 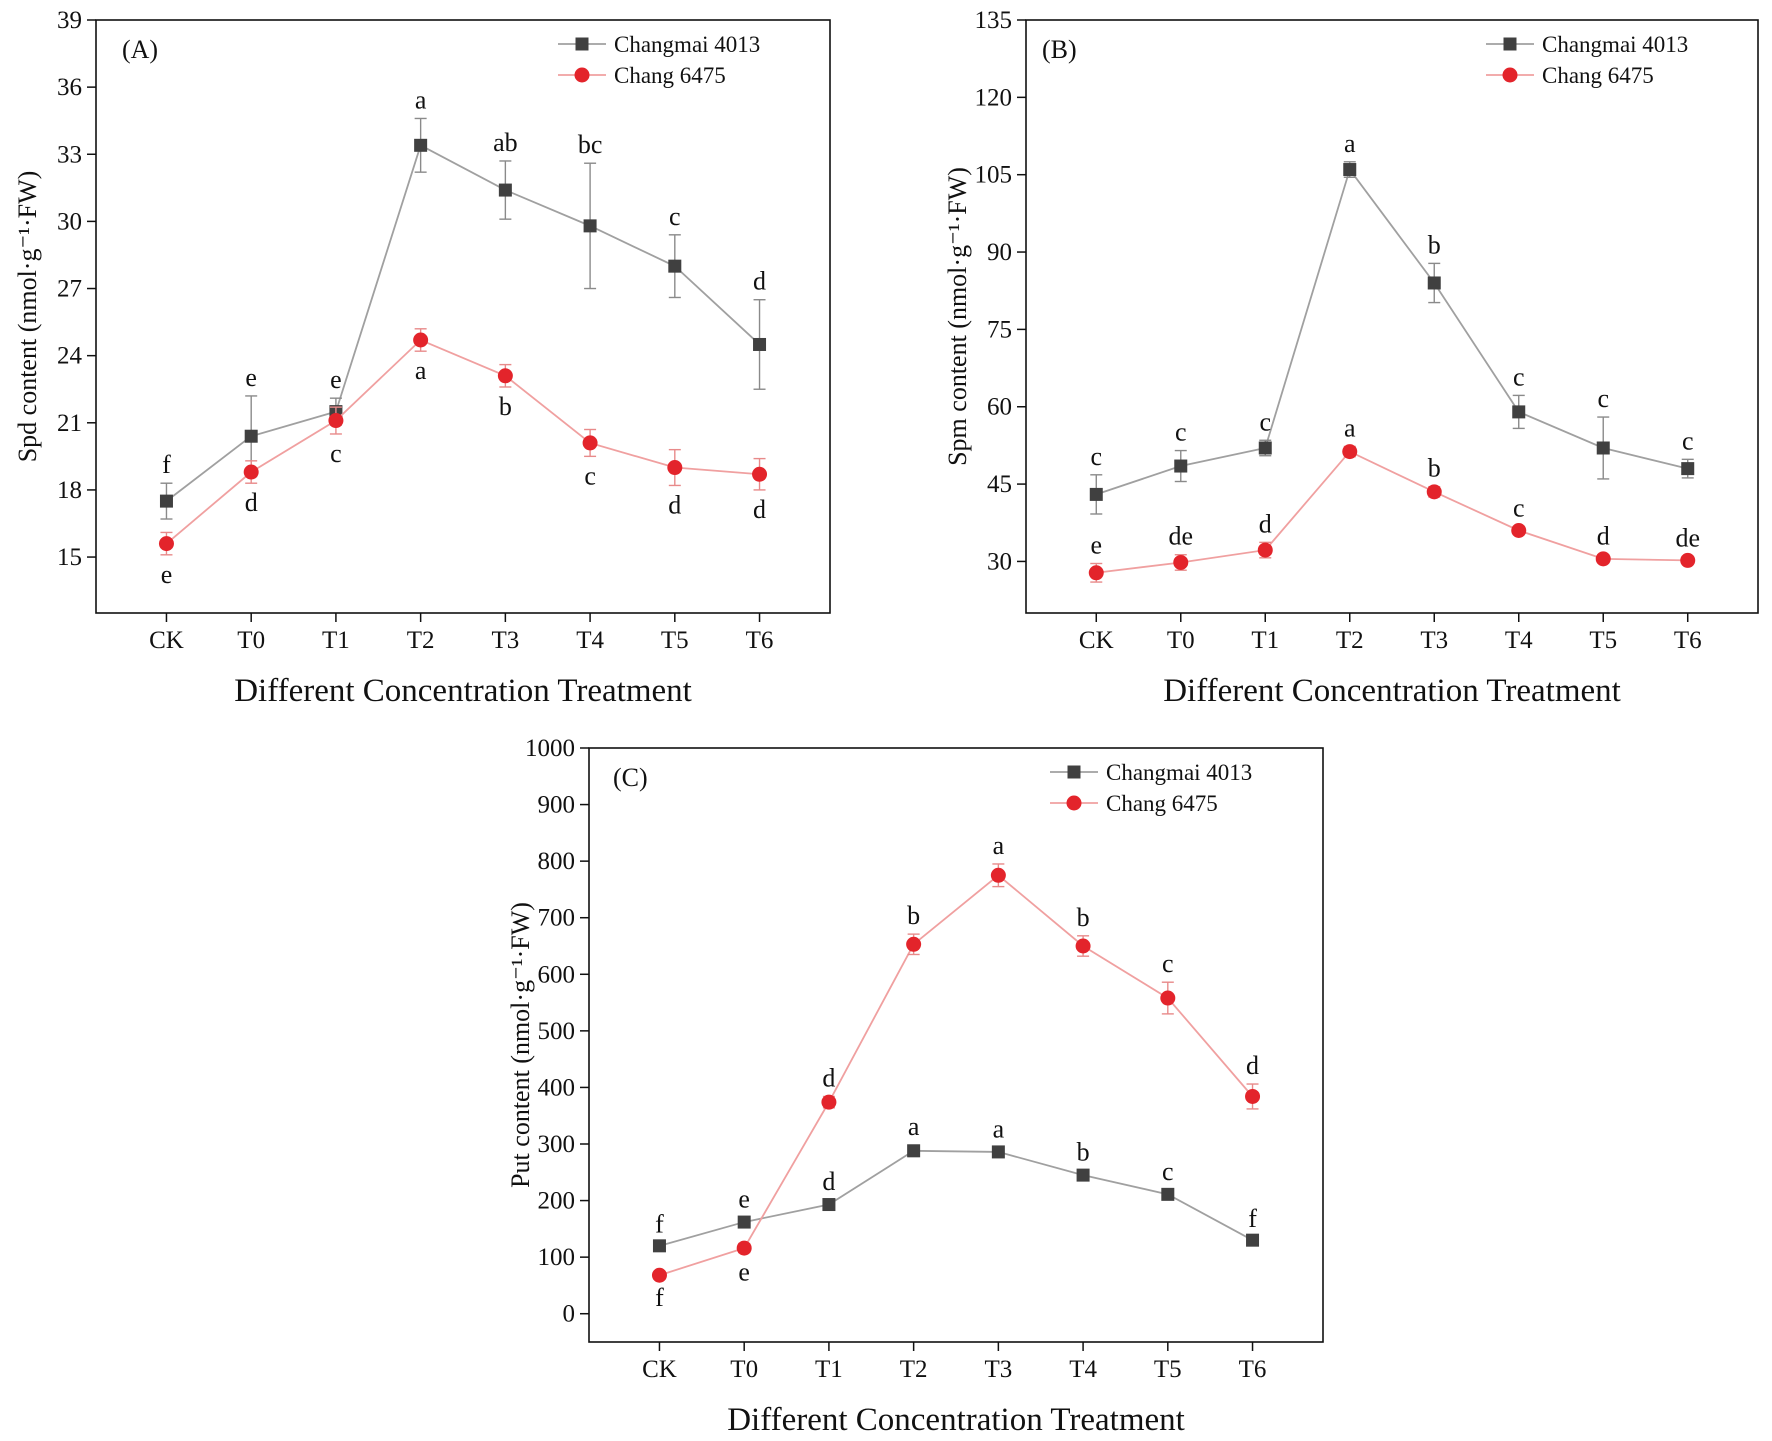 What do you see at coordinates (463, 458) in the screenshot?
I see `series-chang-6475: e d c a b c d d` at bounding box center [463, 458].